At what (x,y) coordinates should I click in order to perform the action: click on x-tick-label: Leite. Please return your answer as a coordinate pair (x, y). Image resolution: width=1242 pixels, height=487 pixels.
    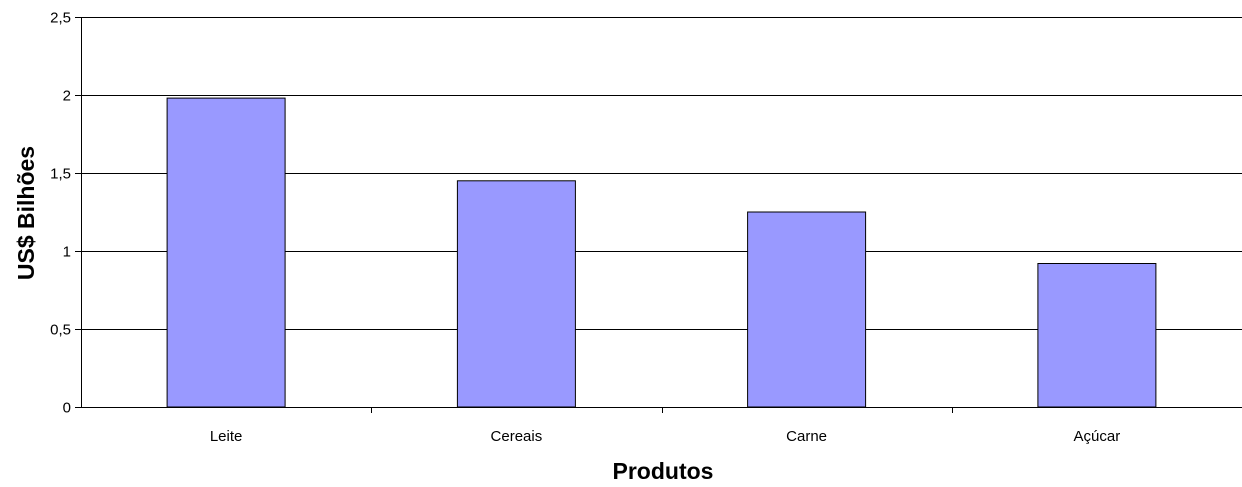
    Looking at the image, I should click on (226, 436).